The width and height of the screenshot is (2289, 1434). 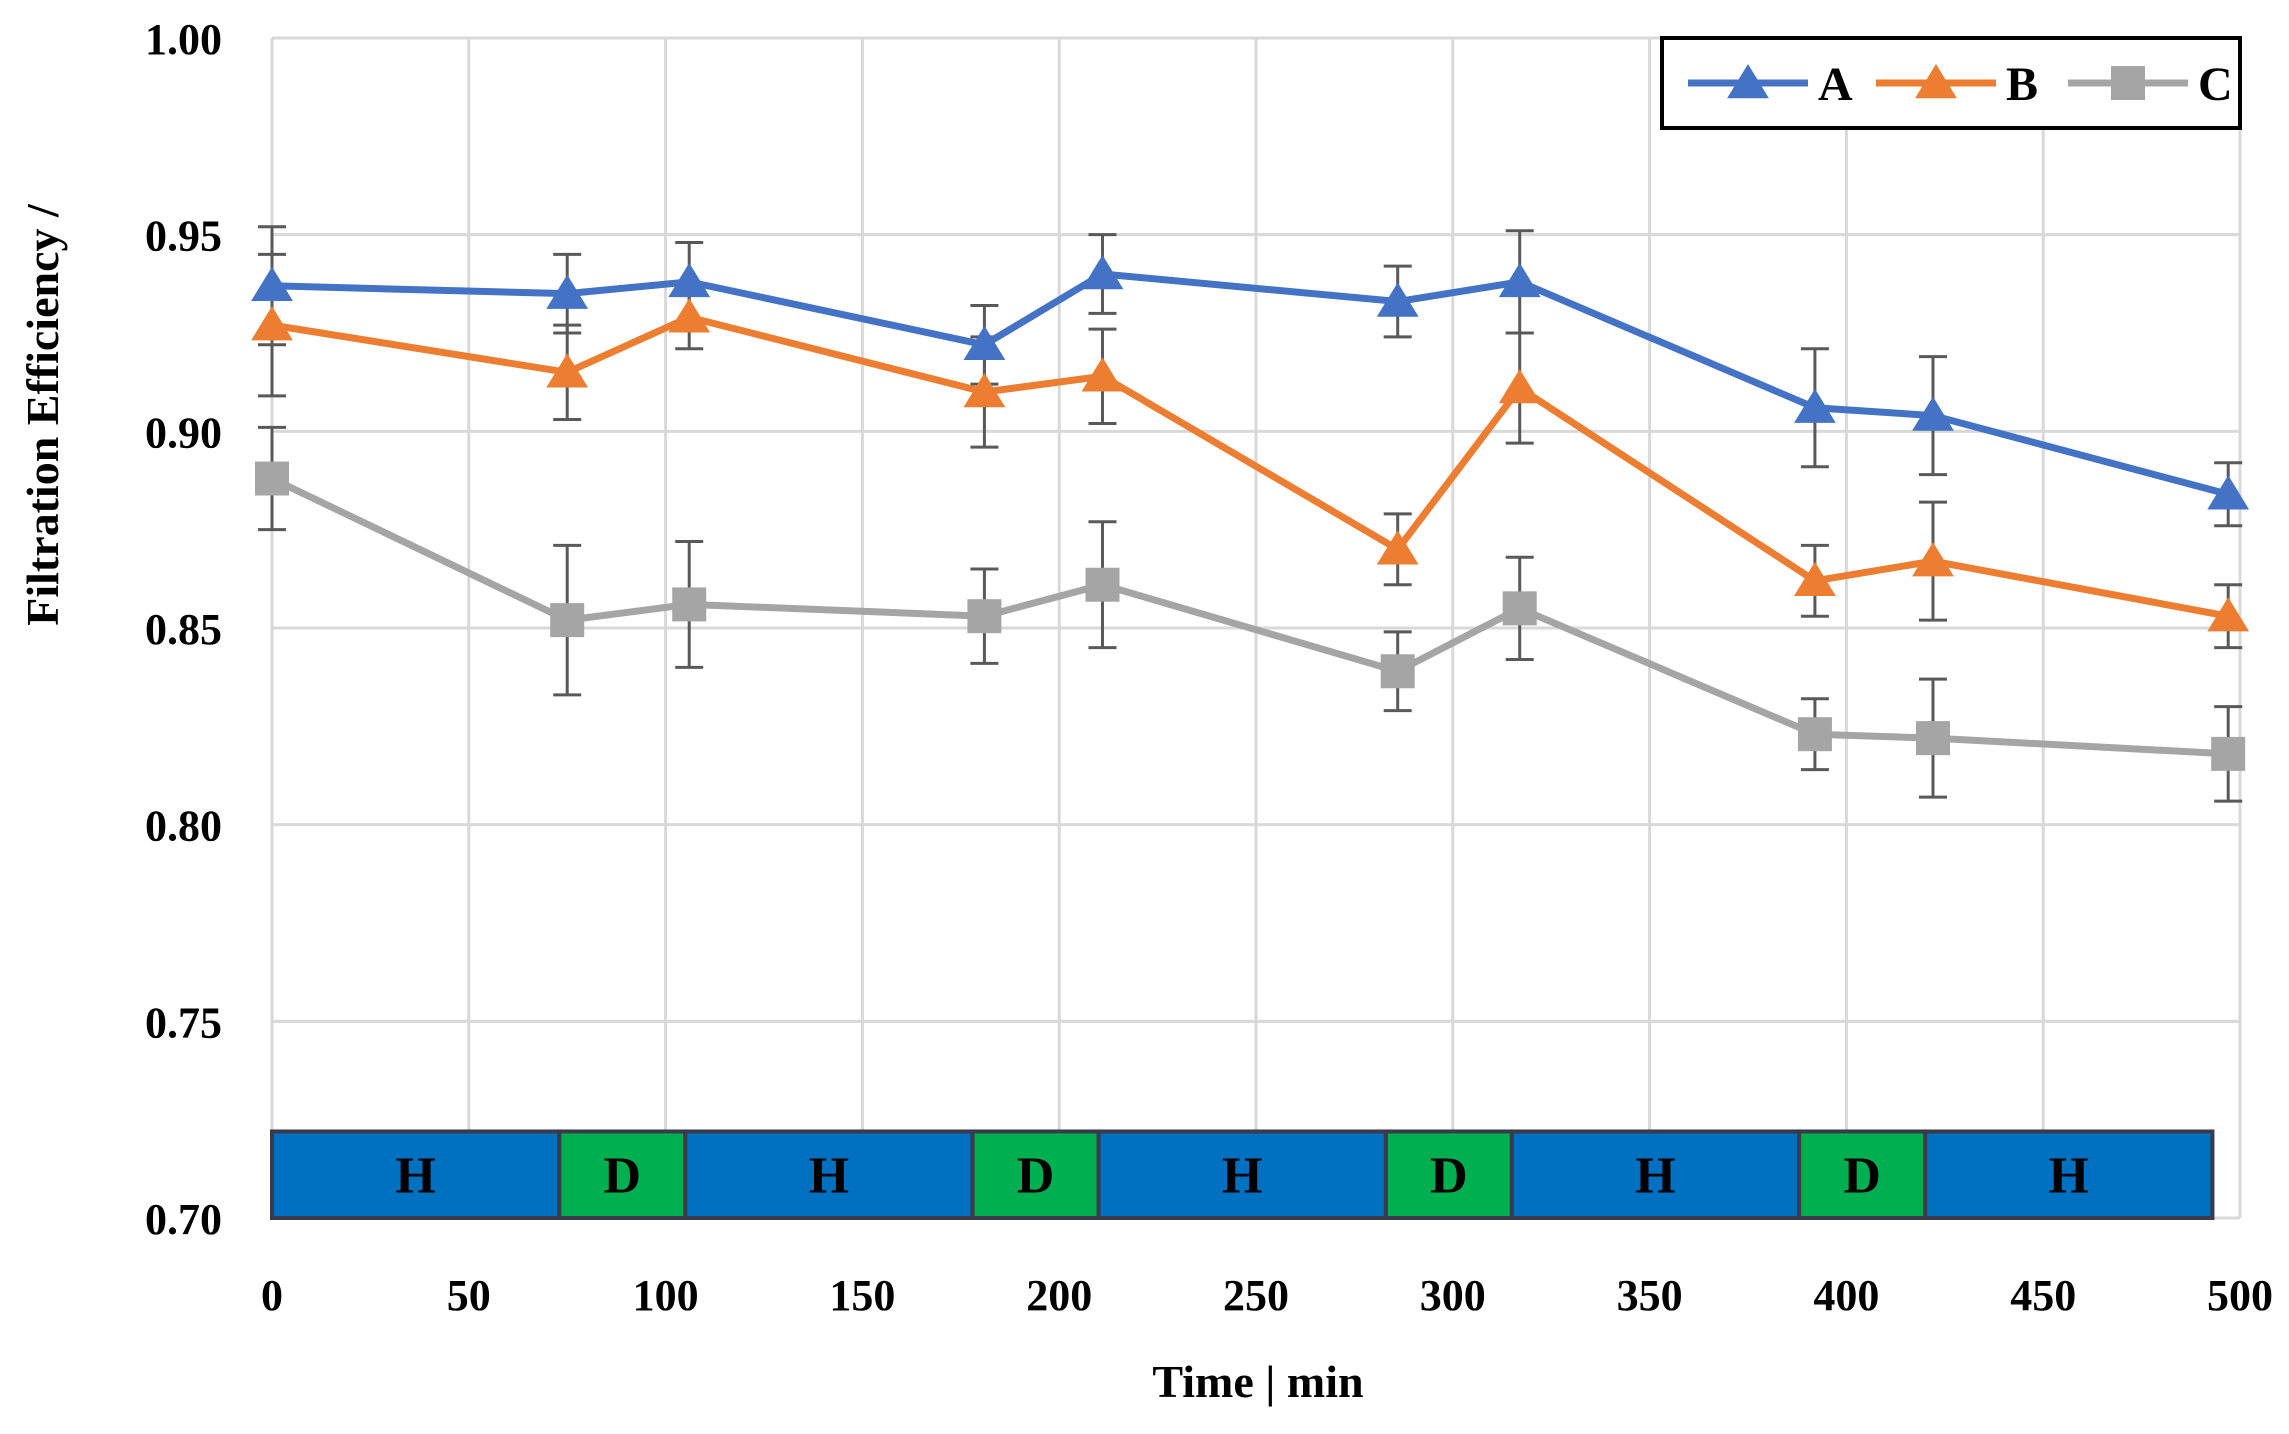 I want to click on x-tick-label: 150, so click(x=862, y=1295).